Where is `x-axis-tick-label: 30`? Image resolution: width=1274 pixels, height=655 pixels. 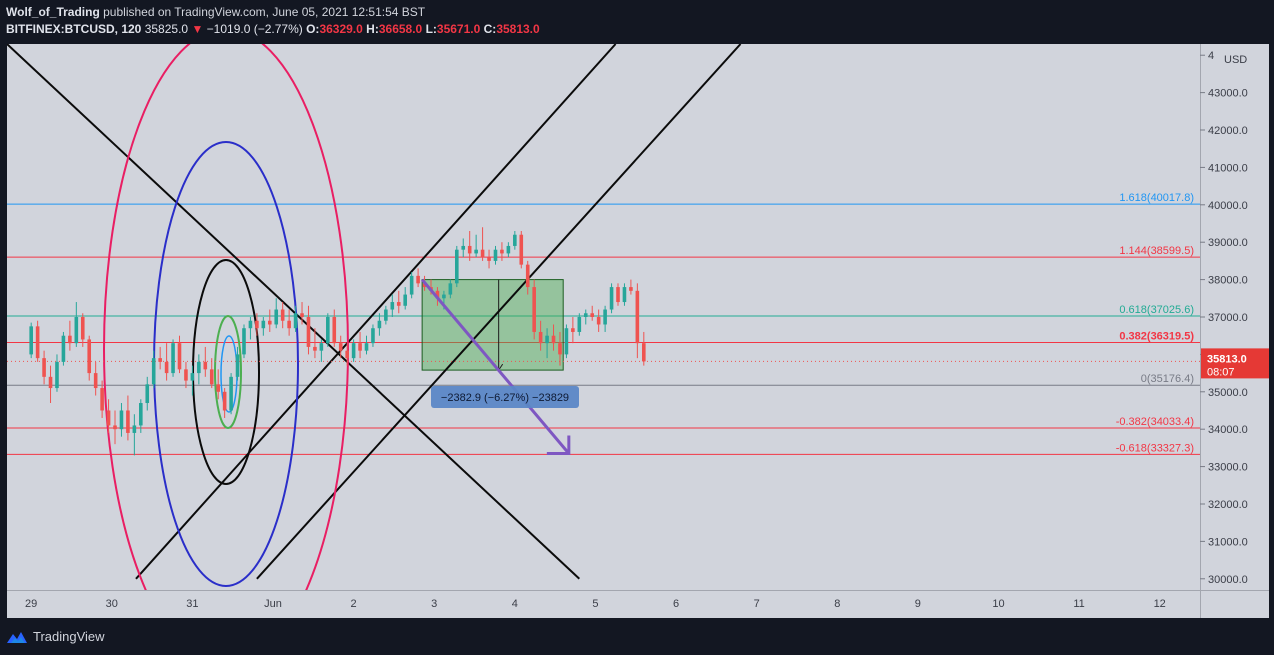 x-axis-tick-label: 30 is located at coordinates (112, 604).